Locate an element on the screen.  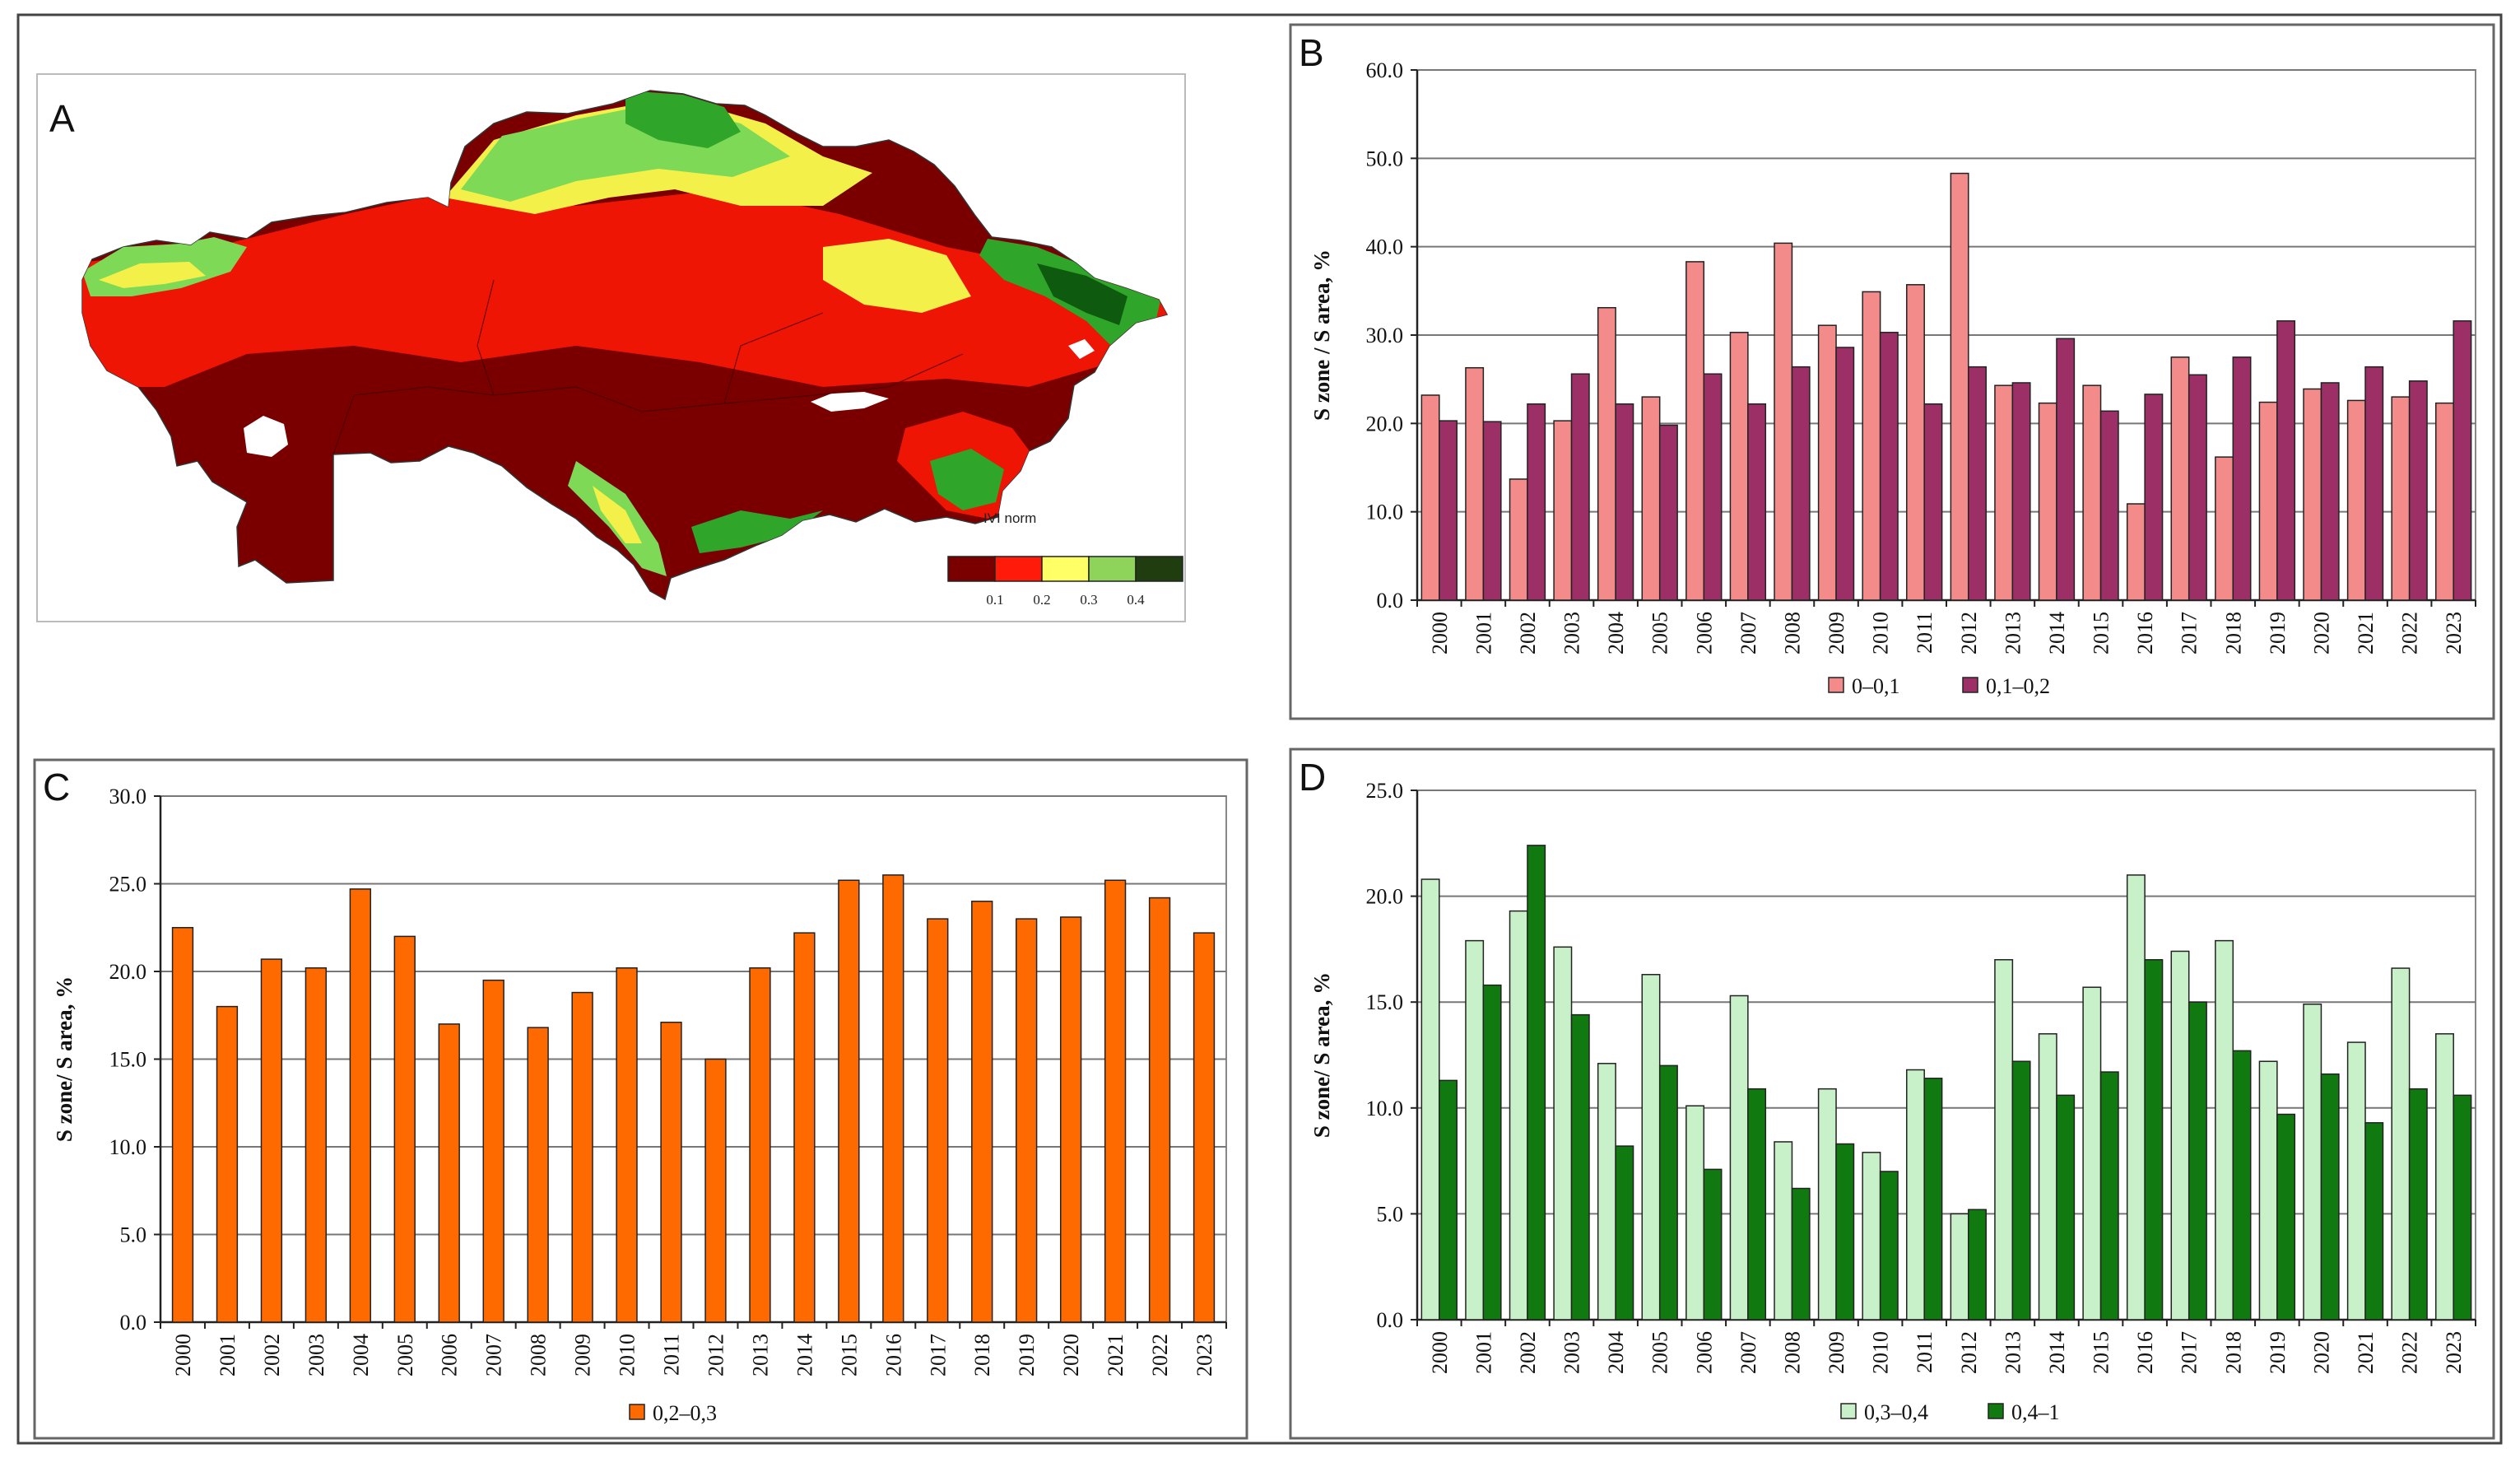
y-tick-label: 50.0 is located at coordinates (1385, 158).